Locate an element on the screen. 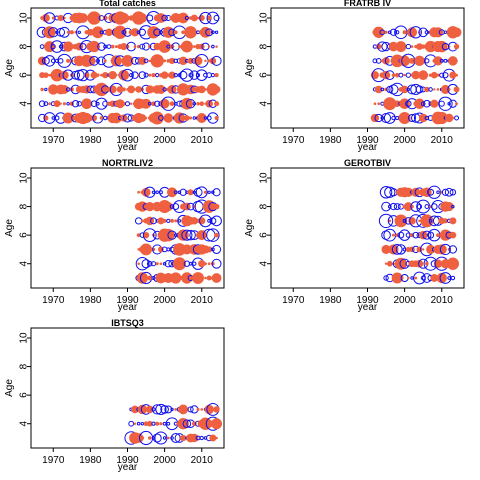 This screenshot has height=480, width=480. x-tick-label: 2010 is located at coordinates (202, 300).